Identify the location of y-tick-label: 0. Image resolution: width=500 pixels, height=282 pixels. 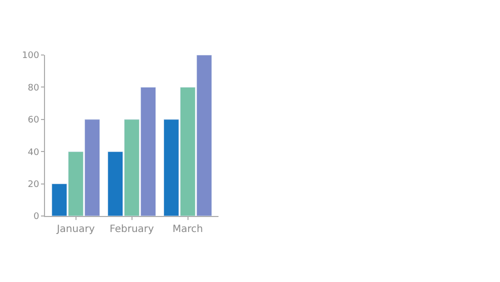
(36, 217).